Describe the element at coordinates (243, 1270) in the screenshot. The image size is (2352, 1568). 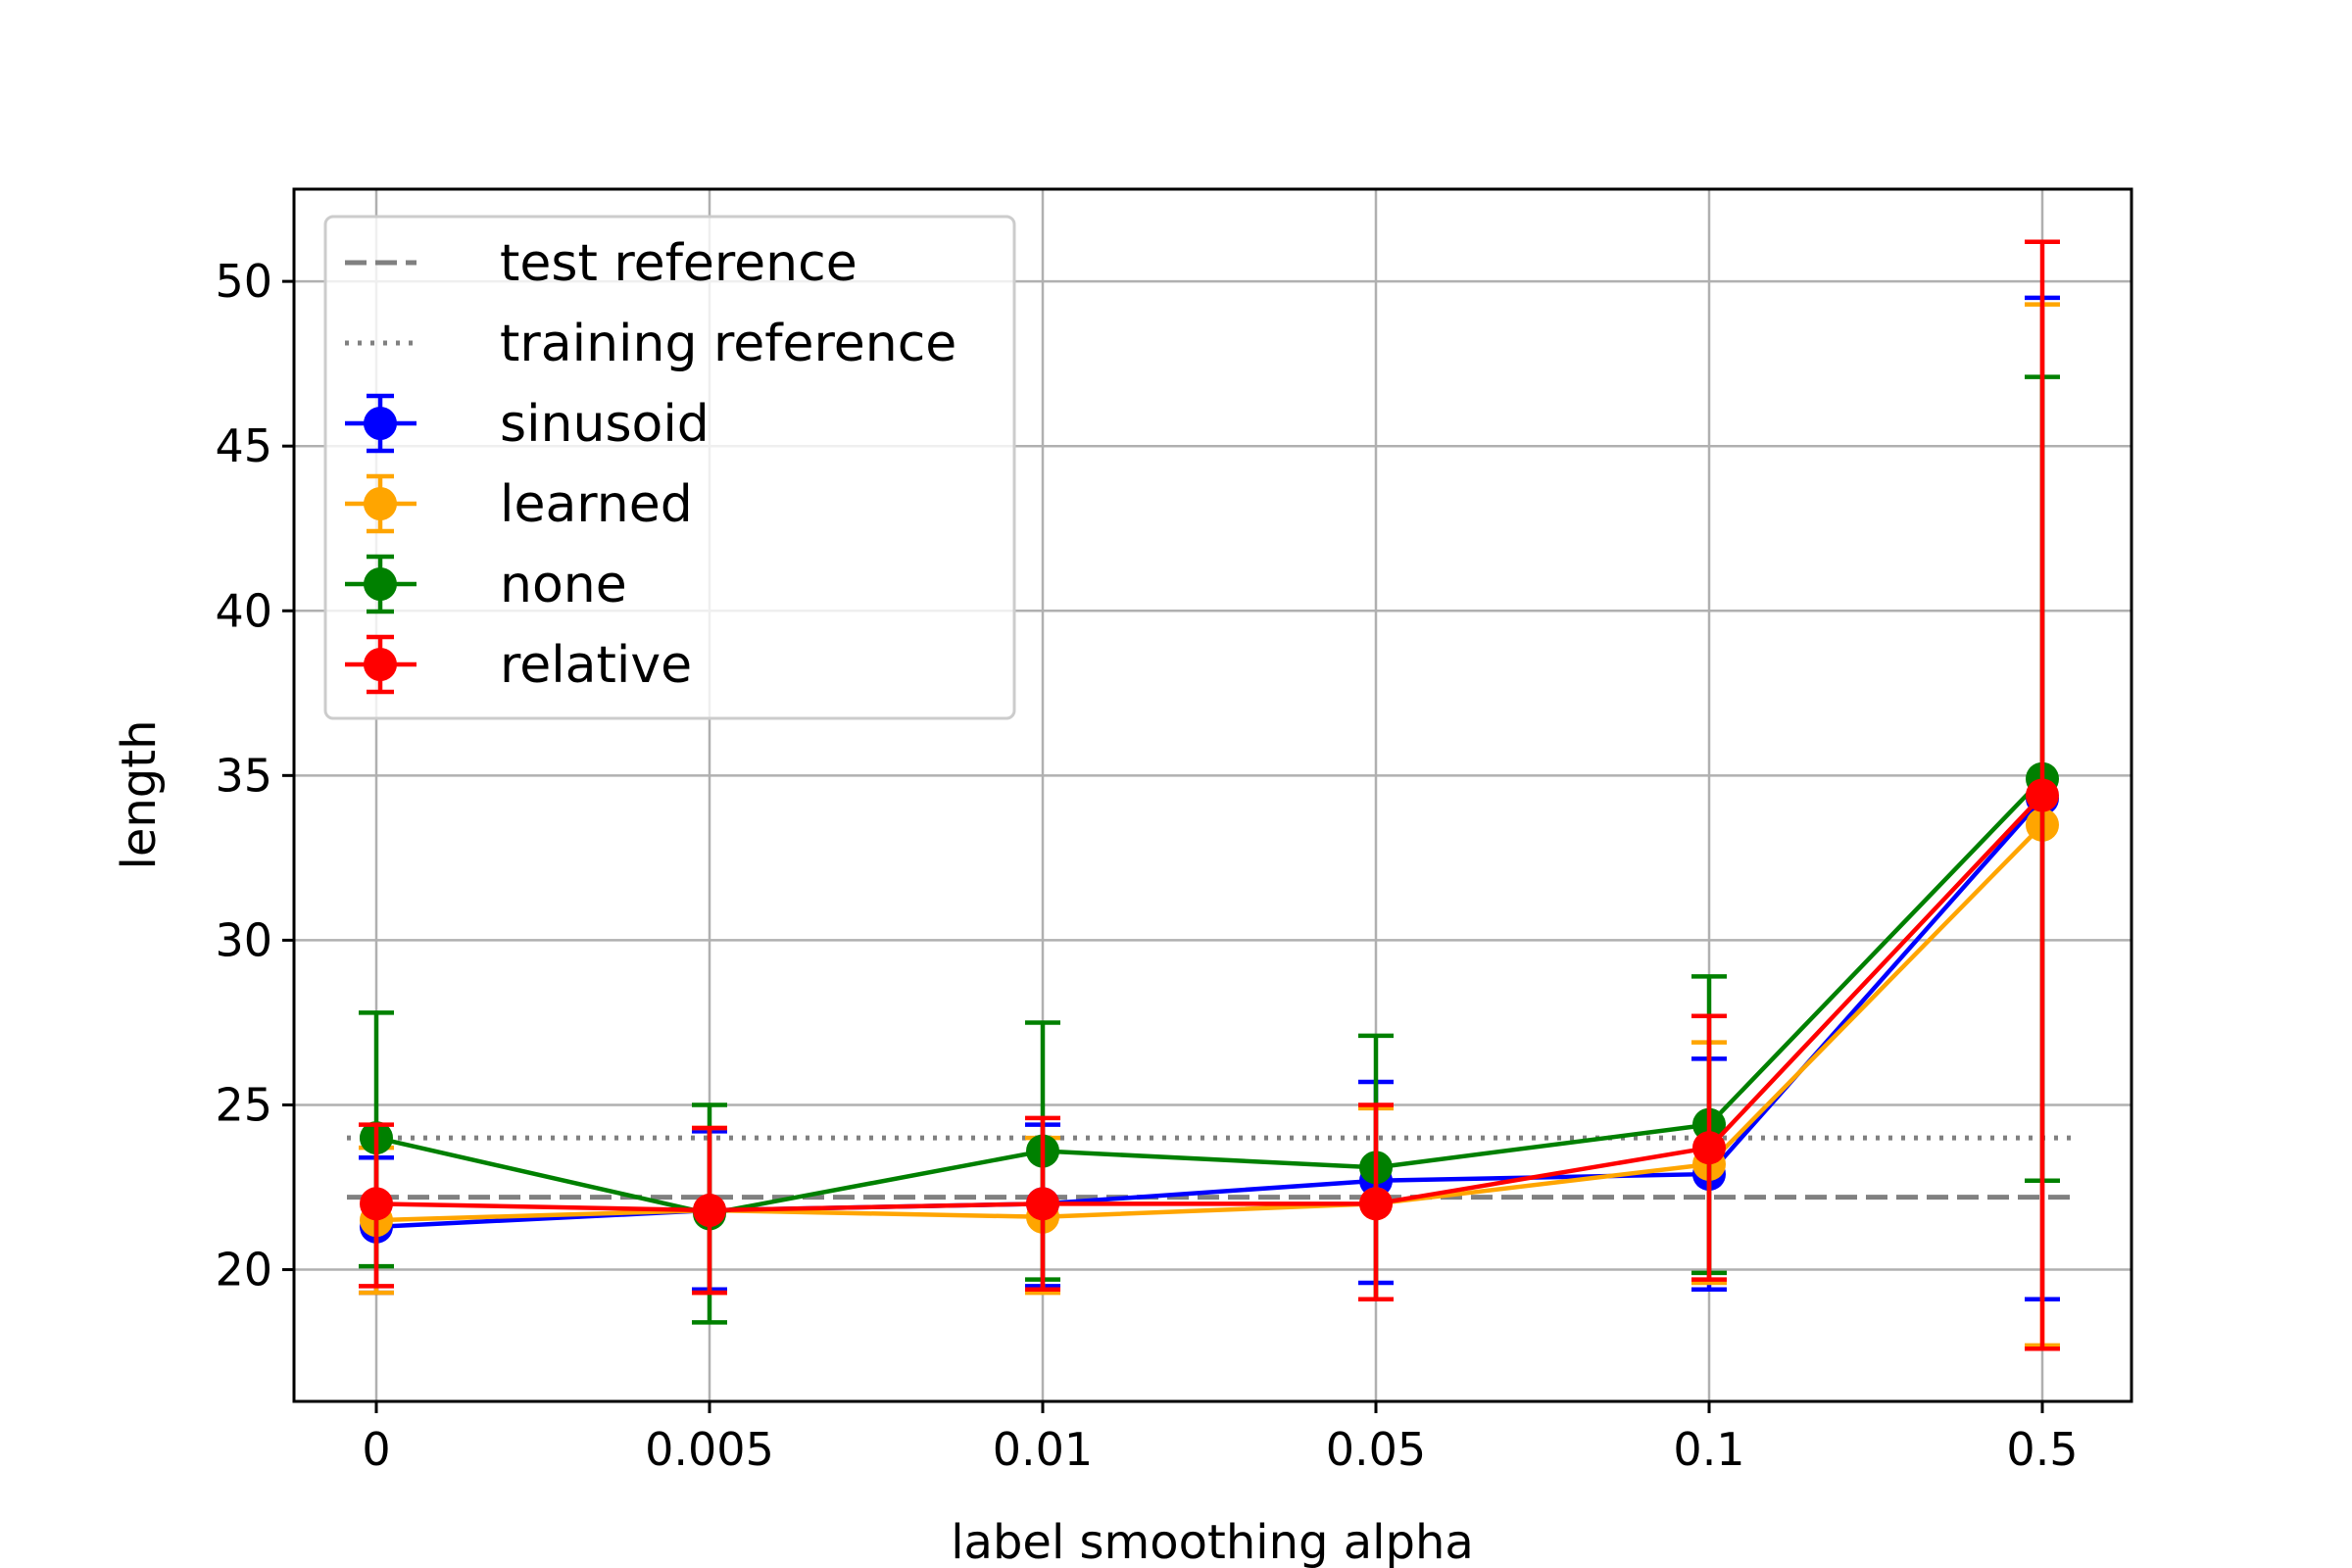
I see `y-tick-label: 20` at that location.